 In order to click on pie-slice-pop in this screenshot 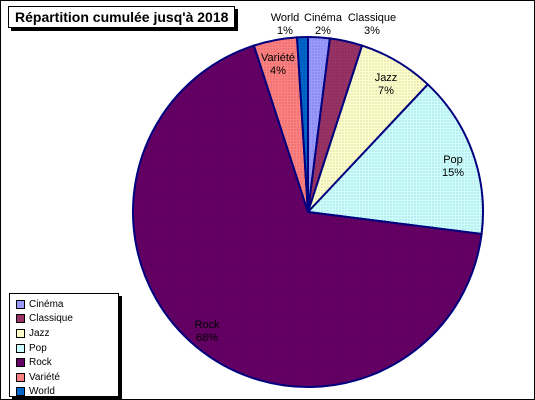, I will do `click(394, 159)`.